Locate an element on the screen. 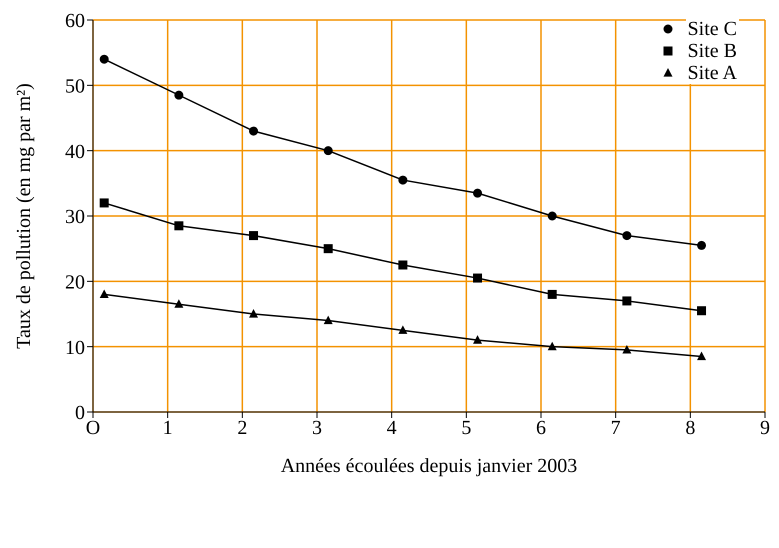 The height and width of the screenshot is (548, 779). x-tick-label: 7 is located at coordinates (615, 428).